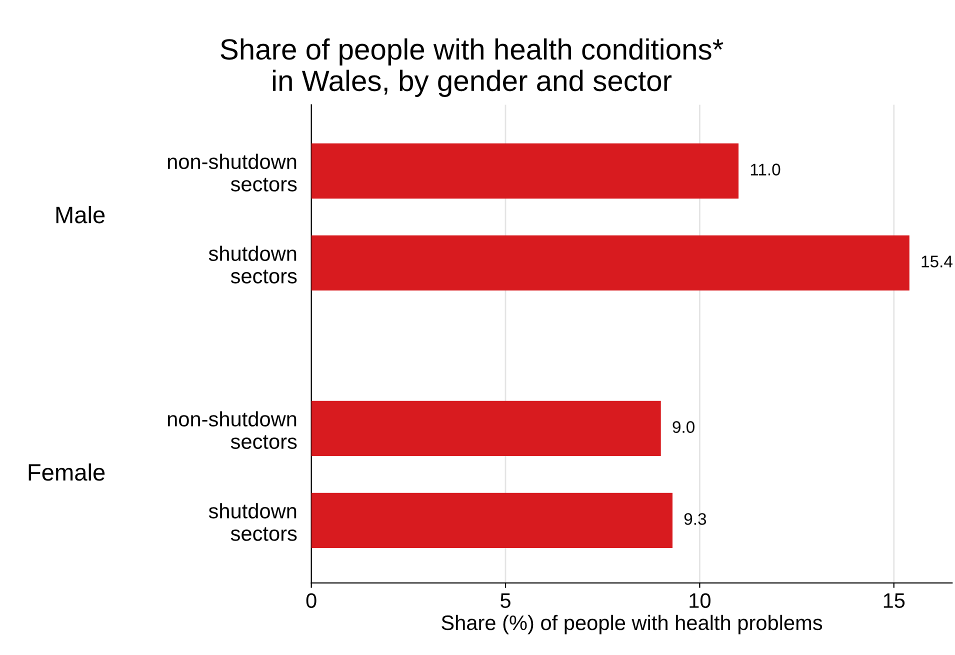  I want to click on x-tick-label: 10, so click(700, 600).